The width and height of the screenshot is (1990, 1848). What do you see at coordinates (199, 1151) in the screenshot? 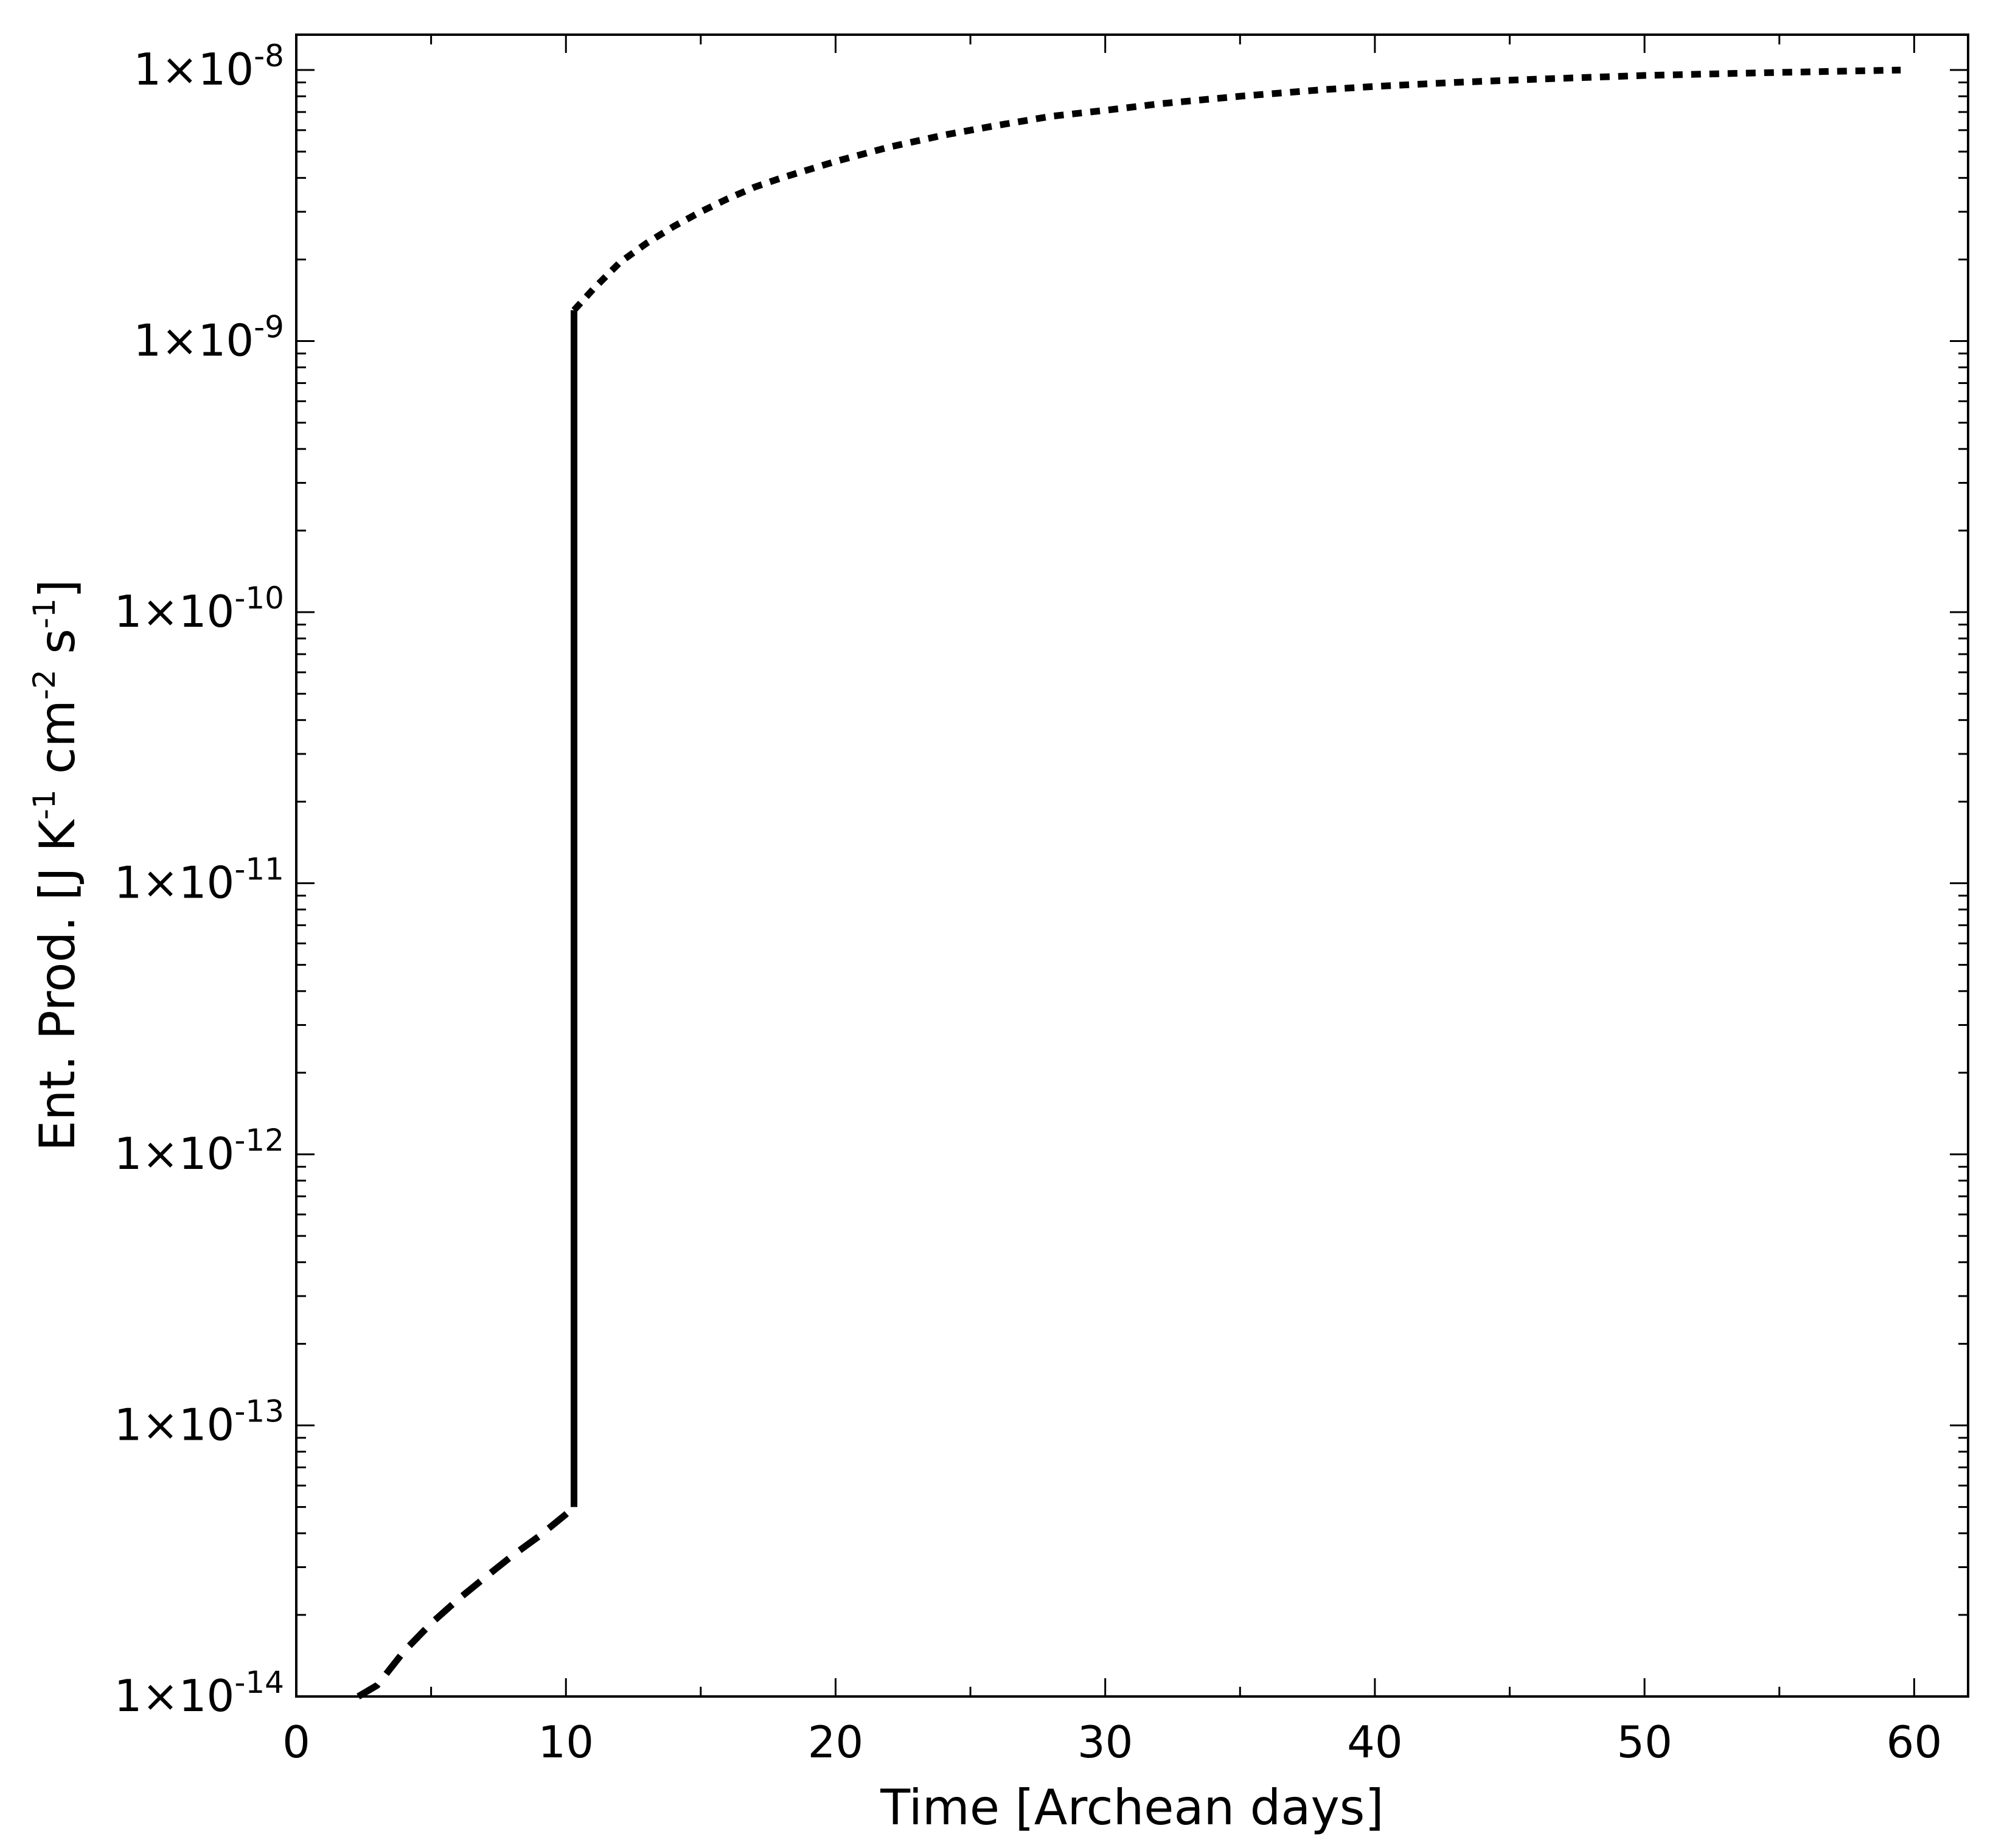
I see `y-tick-label: 1×10⁻¹²` at bounding box center [199, 1151].